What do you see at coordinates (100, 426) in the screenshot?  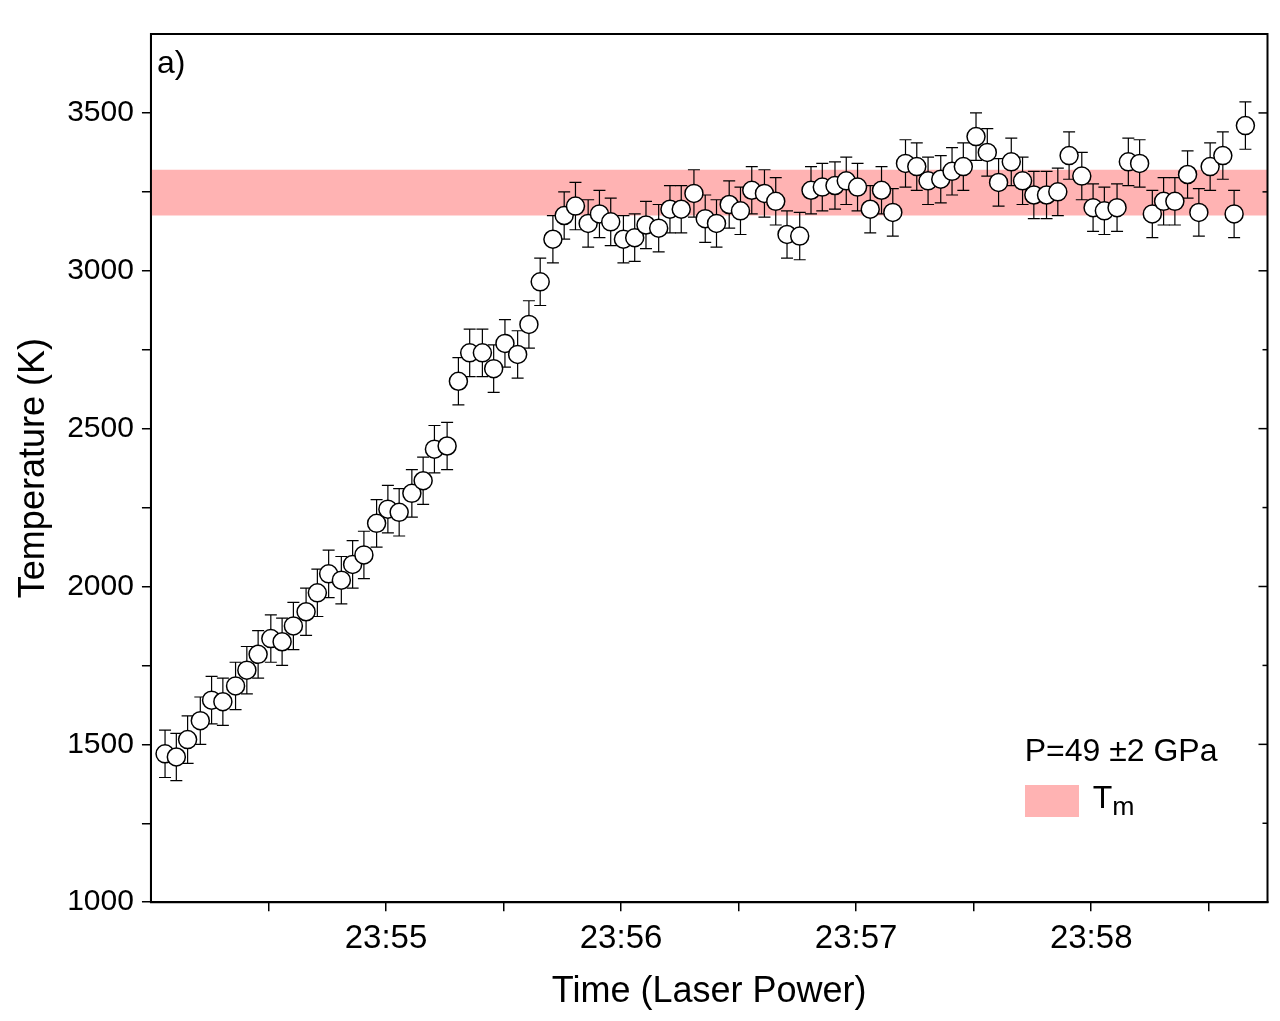 I see `y-tick-label: 2500` at bounding box center [100, 426].